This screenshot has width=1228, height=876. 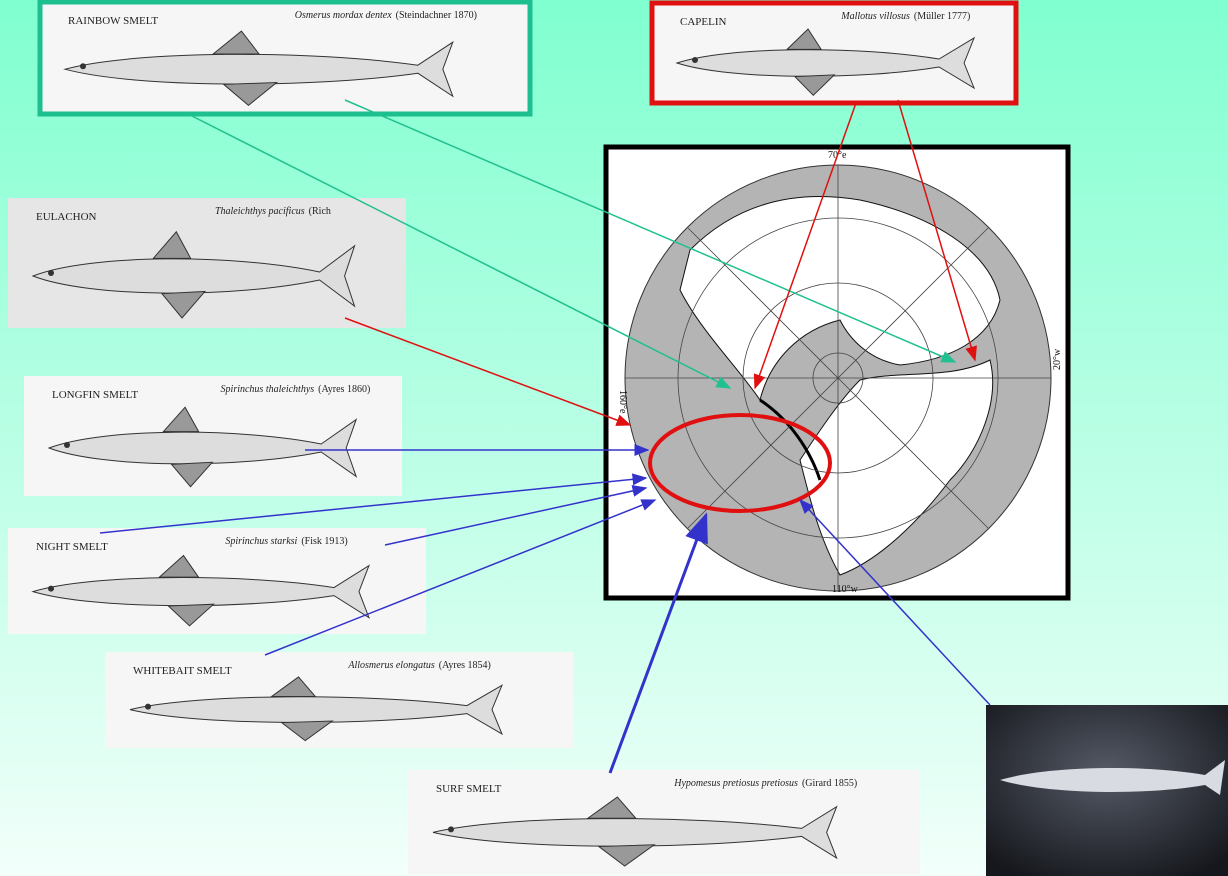 What do you see at coordinates (268, 389) in the screenshot?
I see `scientific-name: Spirinchus thaleichthys` at bounding box center [268, 389].